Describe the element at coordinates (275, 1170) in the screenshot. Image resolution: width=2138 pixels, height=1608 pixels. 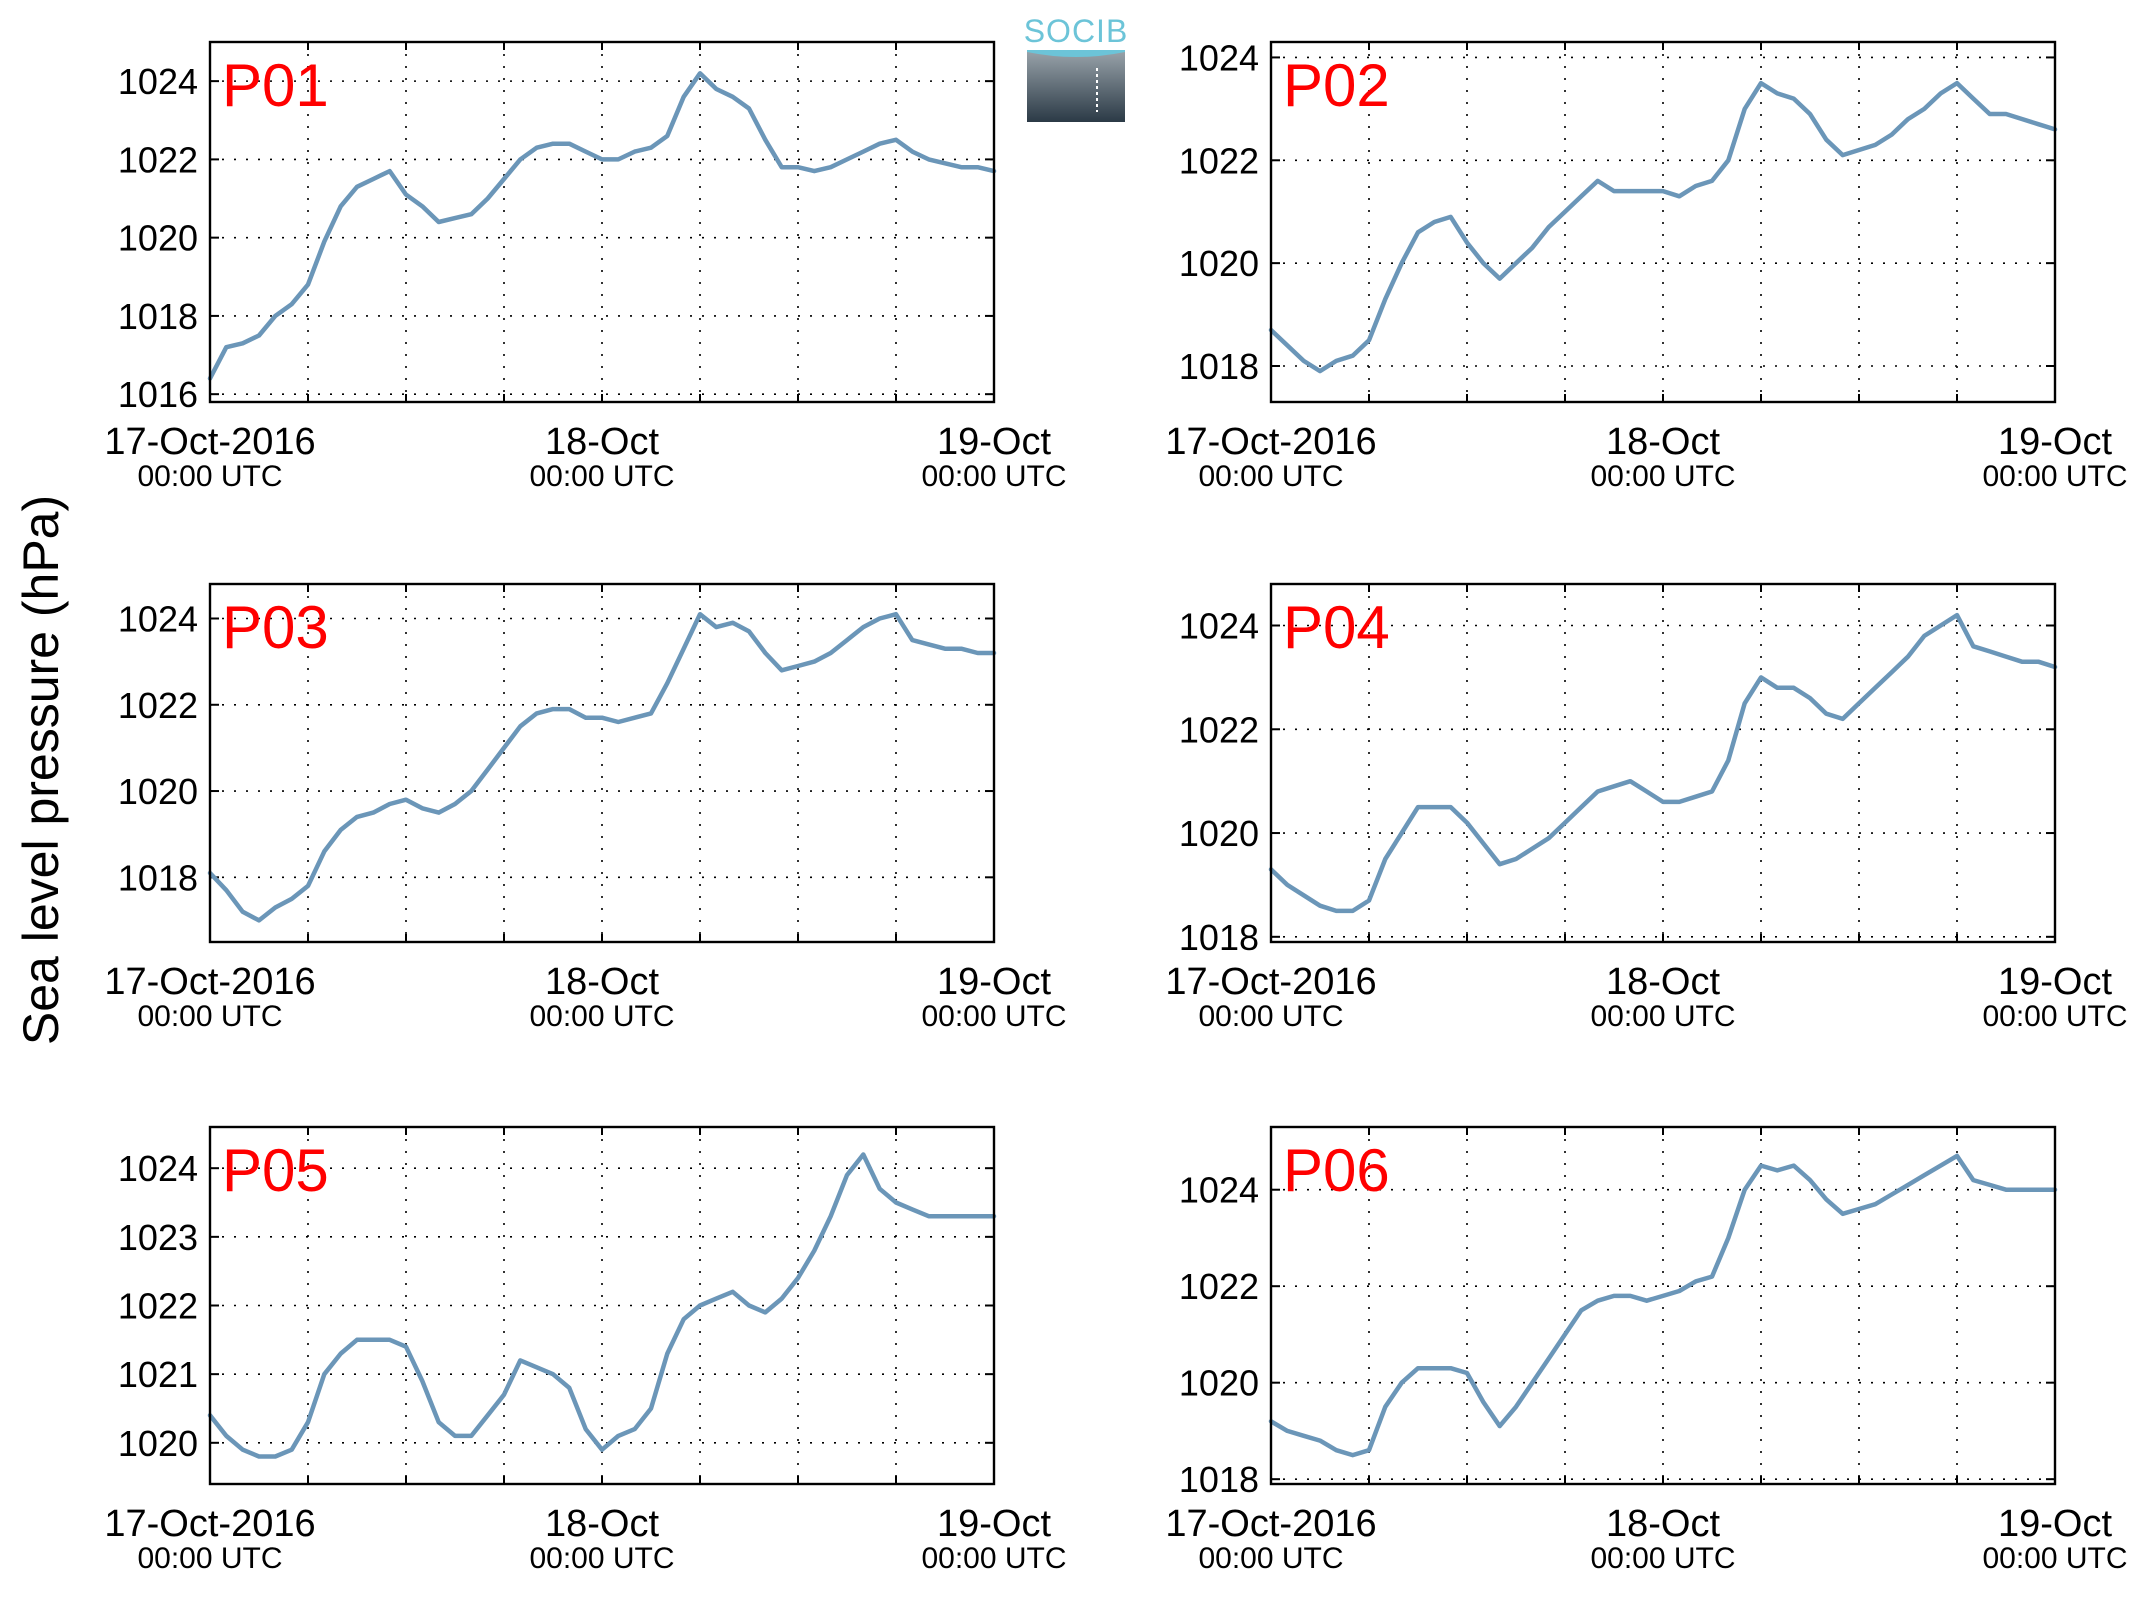
I see `panel-label: P05` at that location.